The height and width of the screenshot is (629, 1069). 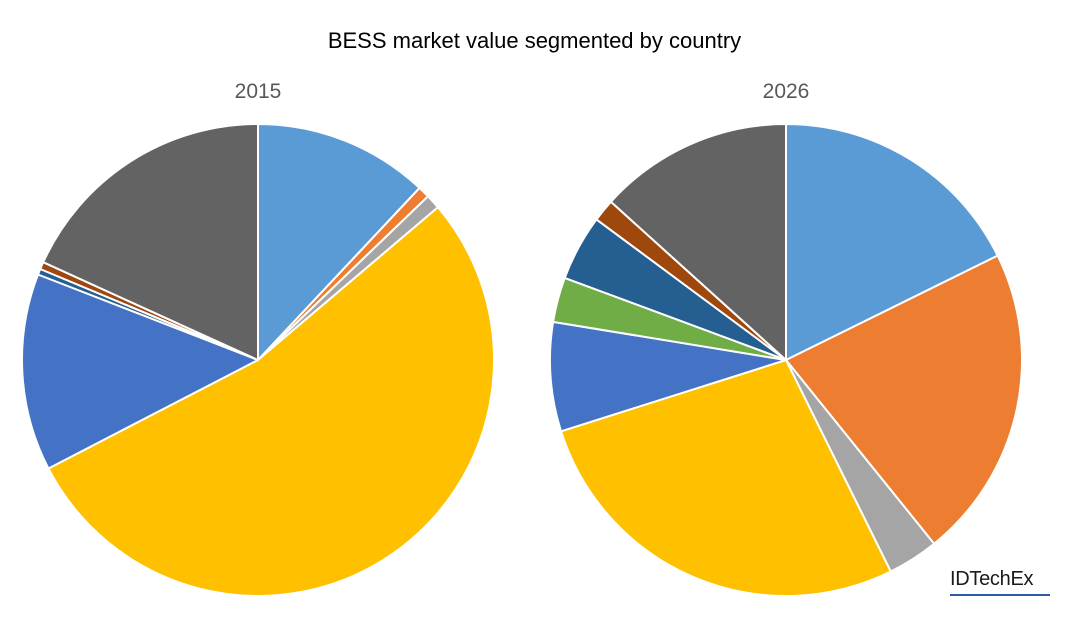 I want to click on chart-title: BESS market value segmented by country, so click(x=534, y=40).